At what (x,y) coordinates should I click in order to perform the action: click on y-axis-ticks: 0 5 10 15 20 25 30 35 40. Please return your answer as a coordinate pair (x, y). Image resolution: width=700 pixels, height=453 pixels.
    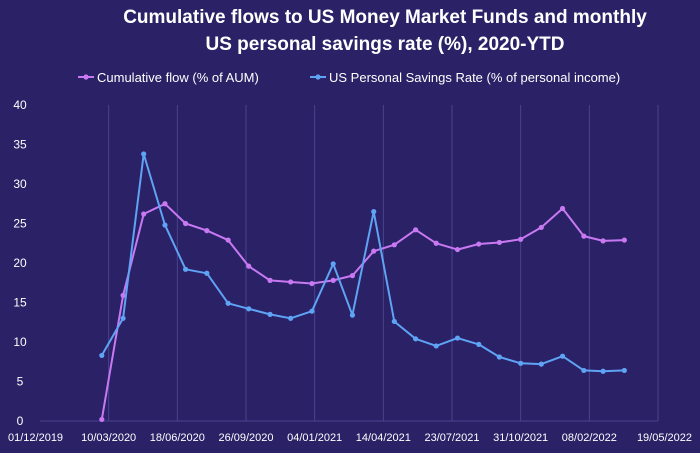
    Looking at the image, I should click on (20, 263).